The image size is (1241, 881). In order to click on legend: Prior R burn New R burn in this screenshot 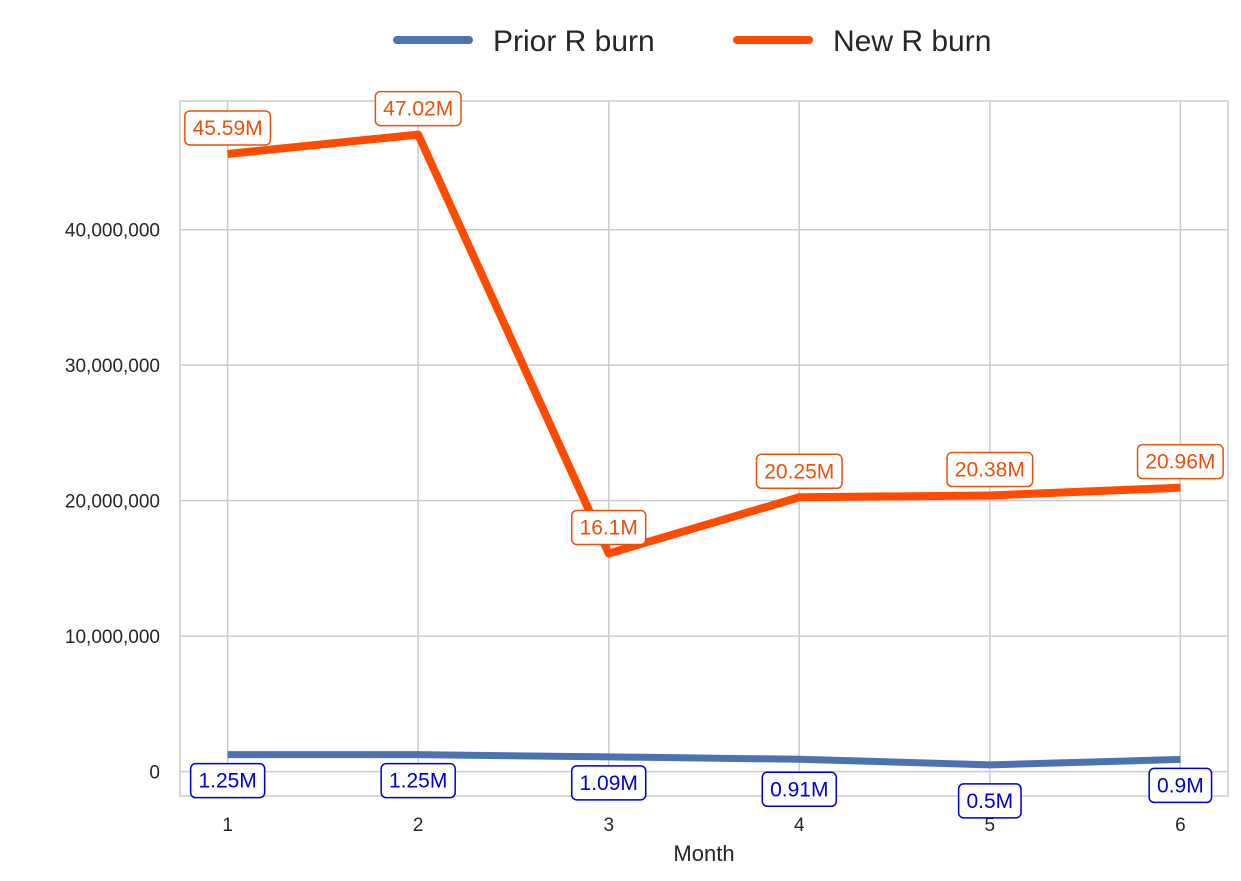, I will do `click(692, 41)`.